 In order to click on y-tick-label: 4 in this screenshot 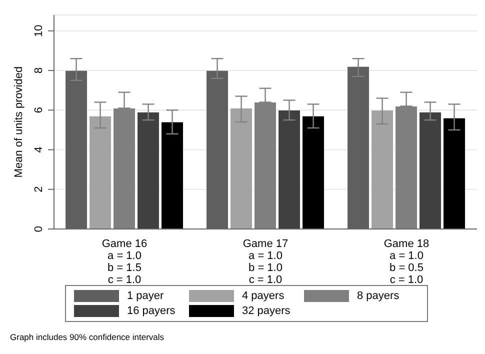, I will do `click(39, 149)`.